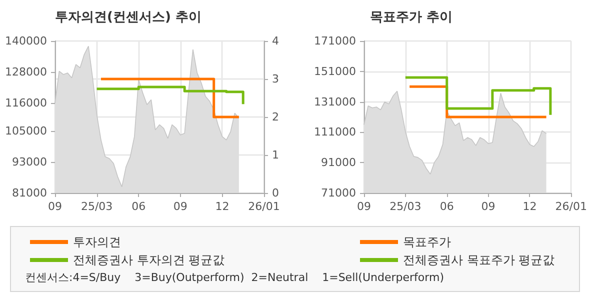  I want to click on y-tick-label: 93000, so click(29, 162).